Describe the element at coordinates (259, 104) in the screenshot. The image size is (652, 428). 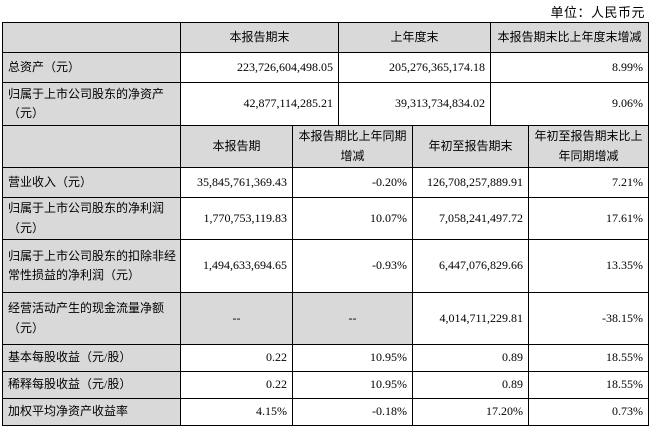
I see `value-cell: 42,877,114,285.21` at that location.